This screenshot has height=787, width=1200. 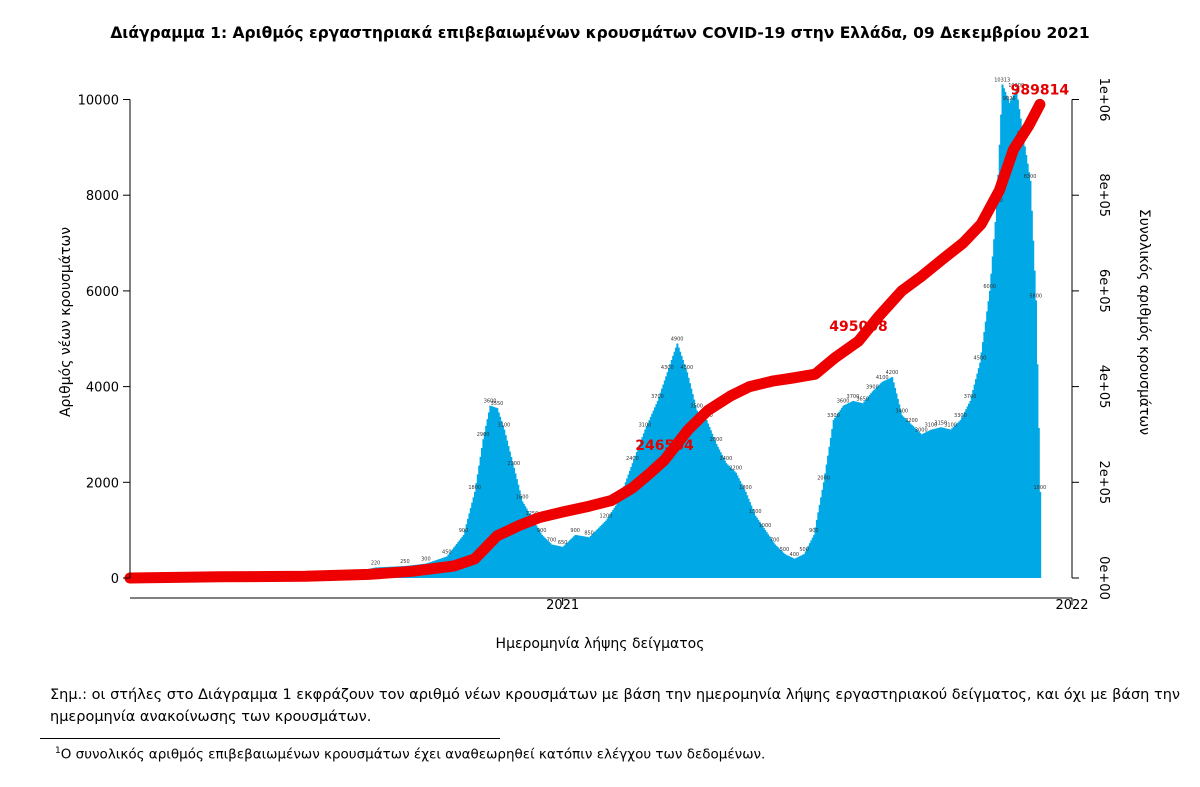 I want to click on cumulative-annotation: 989814, so click(x=1040, y=90).